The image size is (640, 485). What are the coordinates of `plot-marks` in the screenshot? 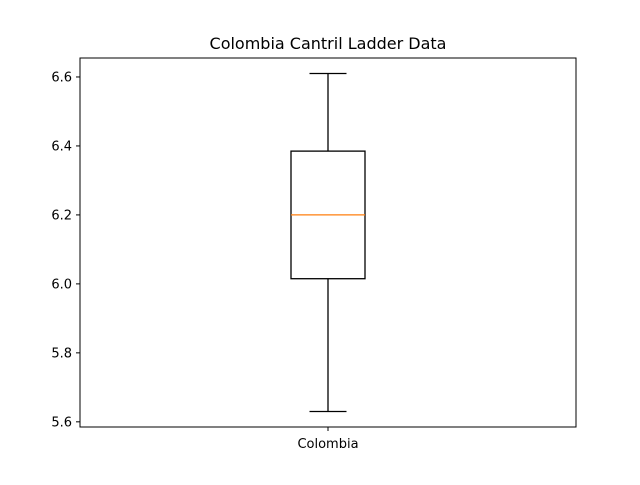 It's located at (328, 242).